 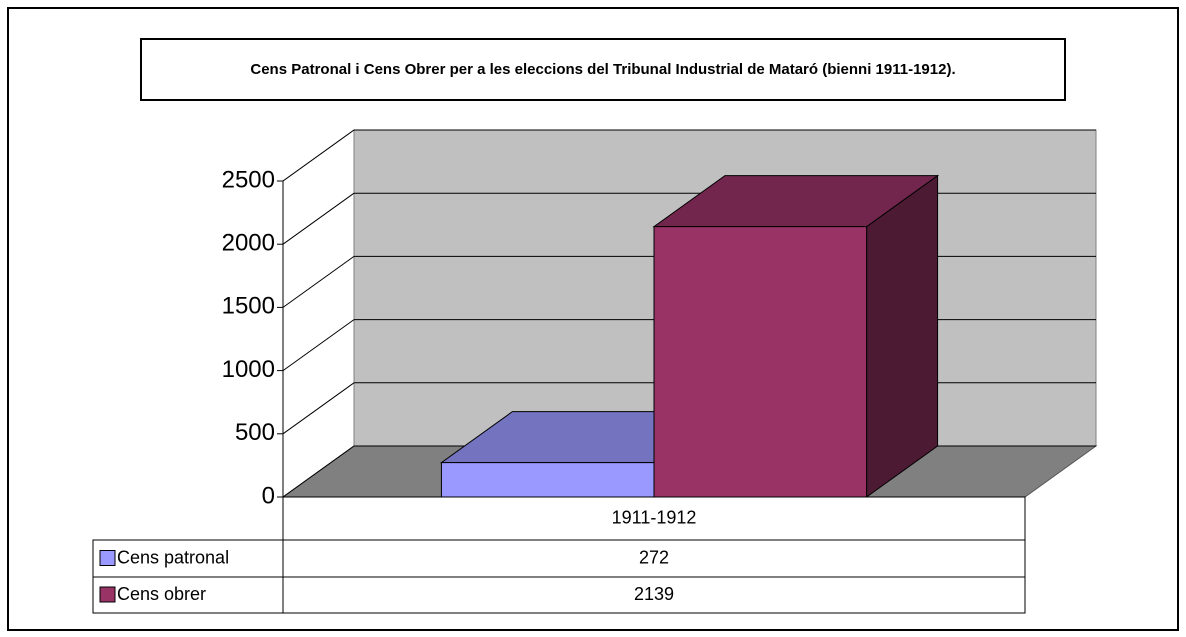 I want to click on bar-side, so click(x=902, y=336).